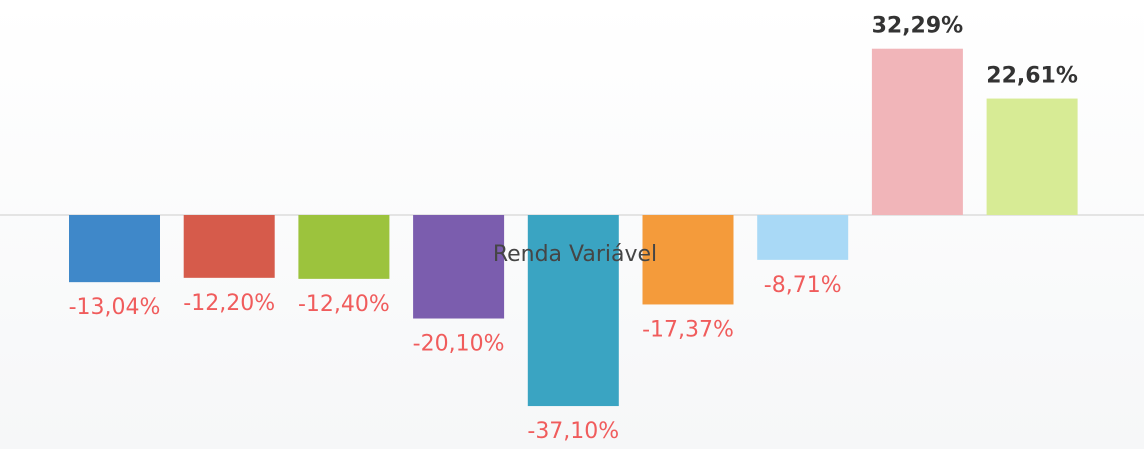 This screenshot has width=1144, height=449. What do you see at coordinates (344, 304) in the screenshot?
I see `value-label: -12,40%` at bounding box center [344, 304].